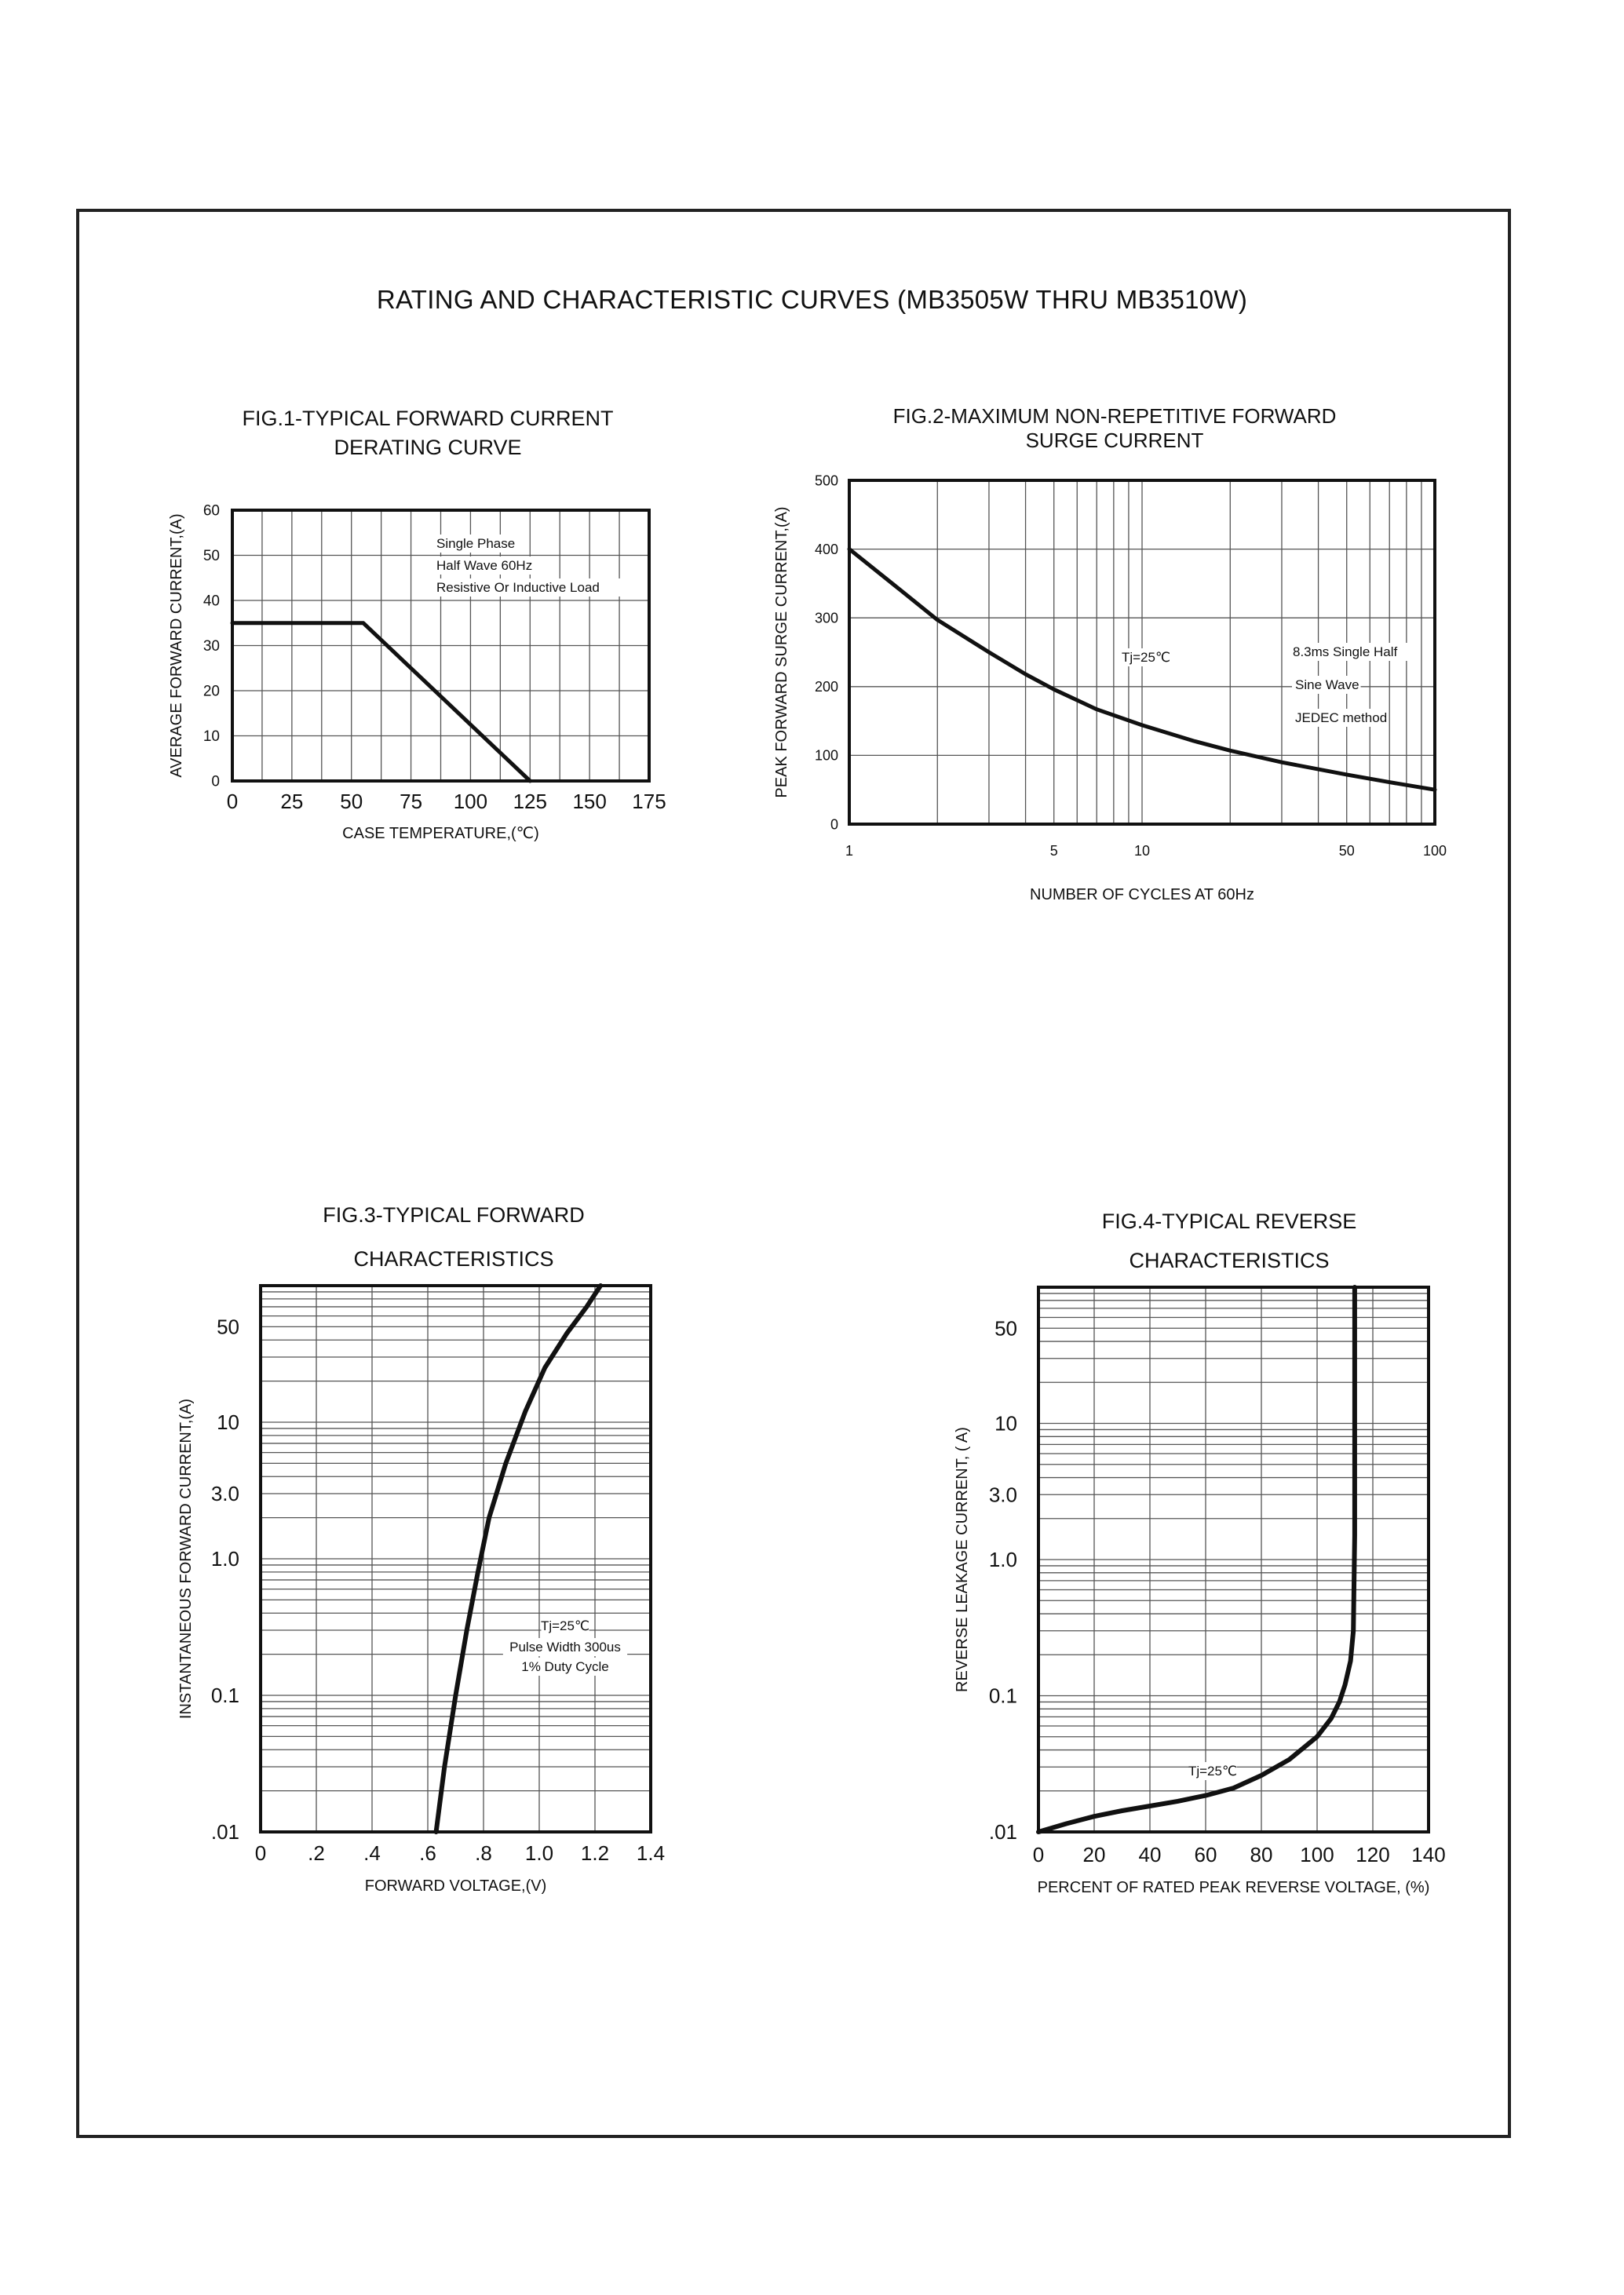 This screenshot has height=2295, width=1624. I want to click on x-tick-label: 40, so click(1151, 1854).